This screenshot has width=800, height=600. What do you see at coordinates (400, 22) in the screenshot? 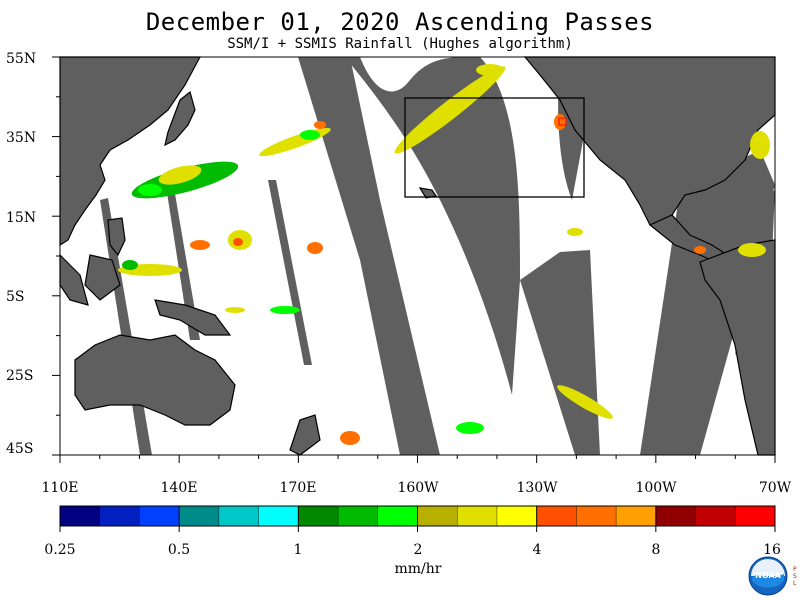
I see `map-title: December 01, 2020 Ascending Passes` at bounding box center [400, 22].